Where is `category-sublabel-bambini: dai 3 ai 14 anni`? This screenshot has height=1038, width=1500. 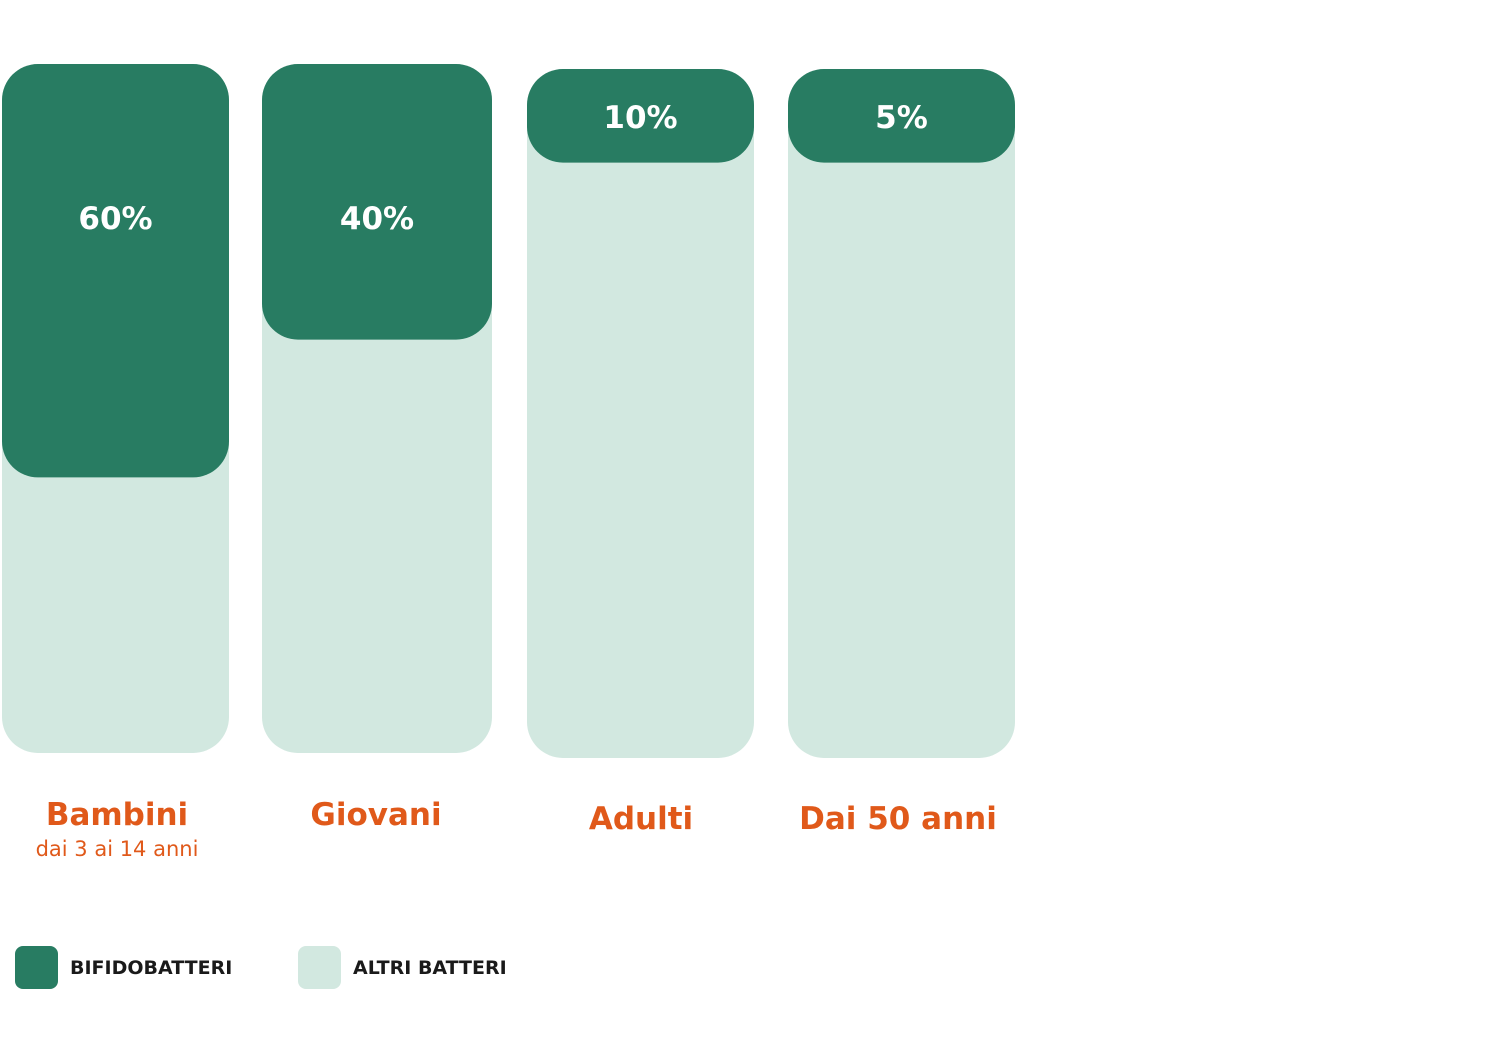
category-sublabel-bambini: dai 3 ai 14 anni is located at coordinates (117, 849).